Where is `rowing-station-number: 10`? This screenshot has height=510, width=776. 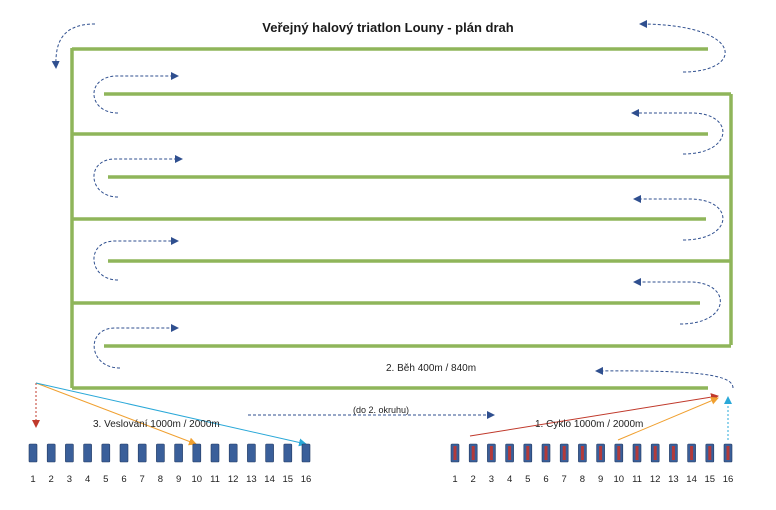
rowing-station-number: 10 is located at coordinates (197, 479).